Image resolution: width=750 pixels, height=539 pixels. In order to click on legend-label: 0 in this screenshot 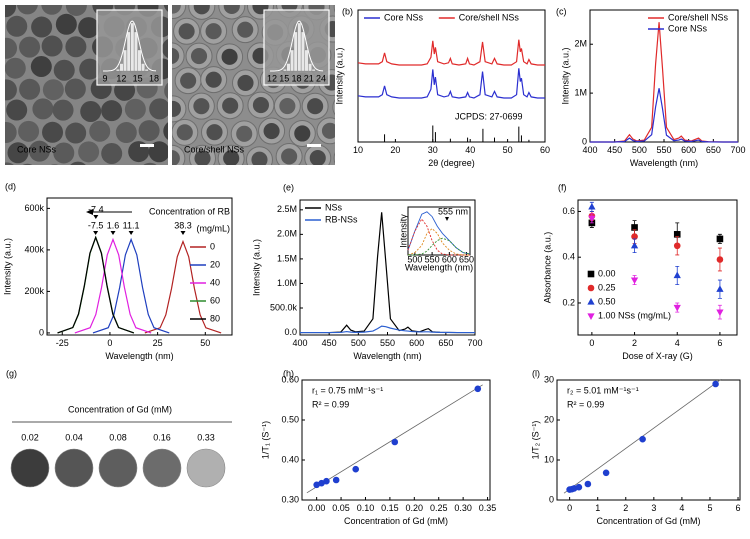, I will do `click(212, 246)`.